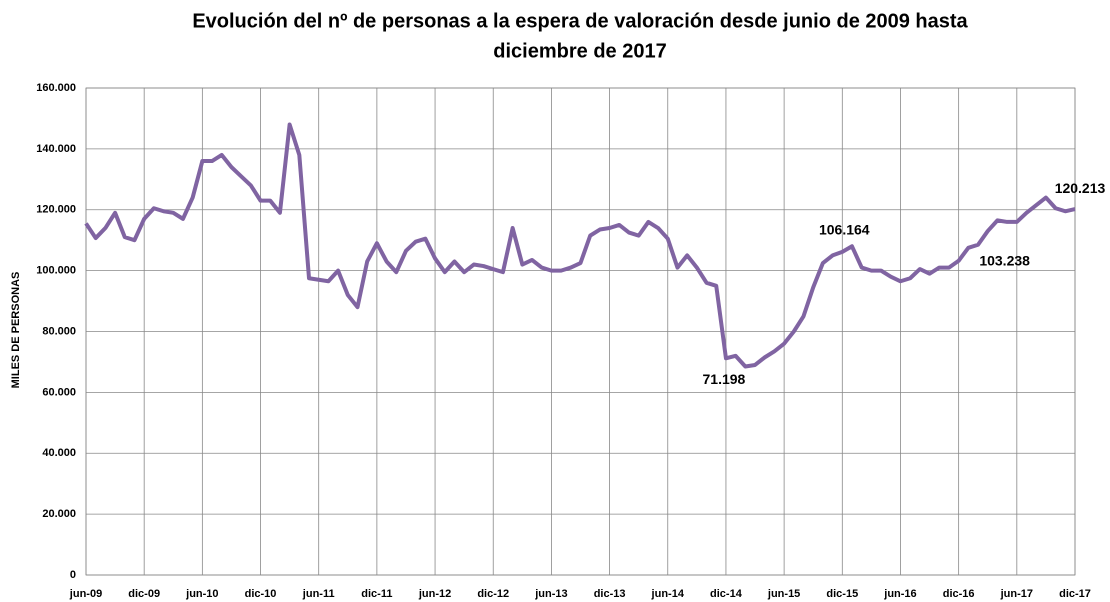 The width and height of the screenshot is (1110, 602). Describe the element at coordinates (56, 210) in the screenshot. I see `y-tick-label: 120.000` at that location.